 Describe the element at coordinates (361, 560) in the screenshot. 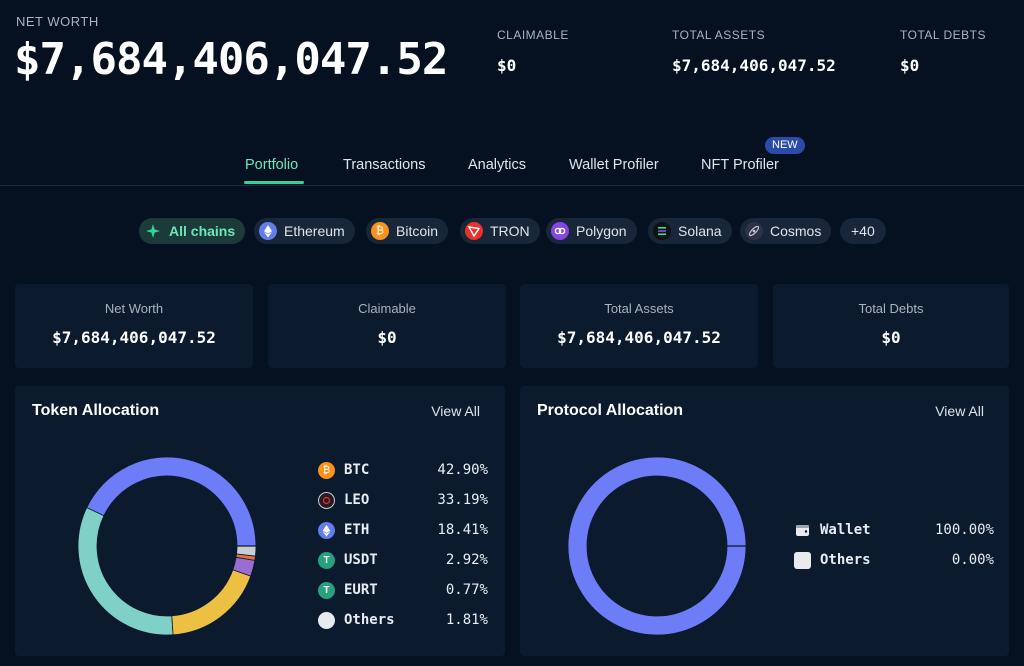

I see `legend-name: USDT` at that location.